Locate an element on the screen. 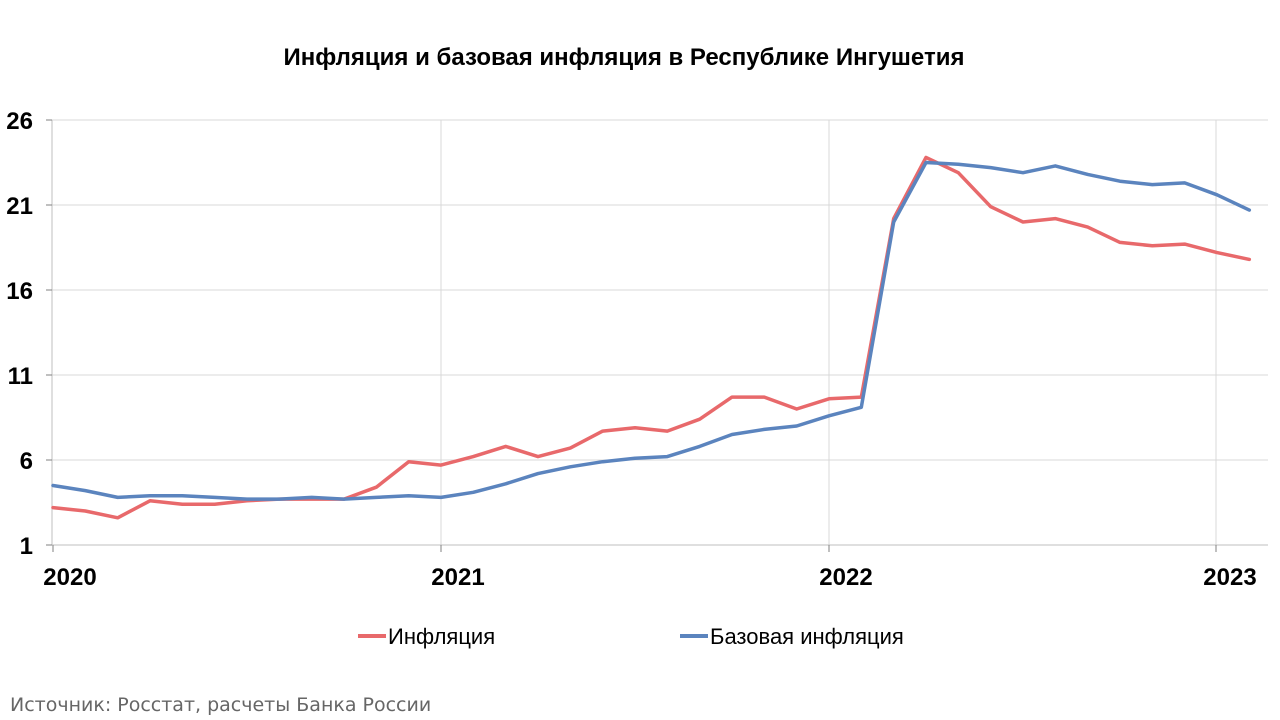  legend-label-inflation: Инфляция is located at coordinates (441, 636).